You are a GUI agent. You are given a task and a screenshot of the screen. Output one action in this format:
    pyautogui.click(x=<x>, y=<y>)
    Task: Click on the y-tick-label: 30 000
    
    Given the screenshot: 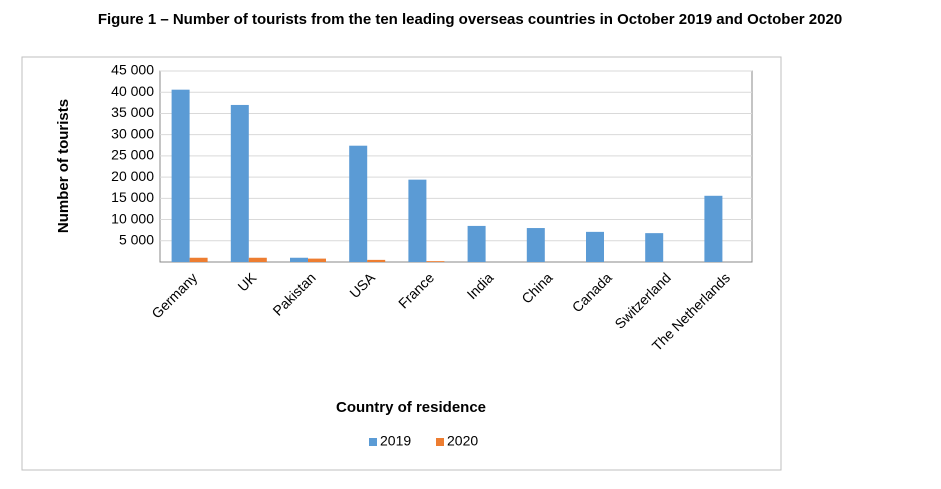 What is the action you would take?
    pyautogui.click(x=132, y=133)
    